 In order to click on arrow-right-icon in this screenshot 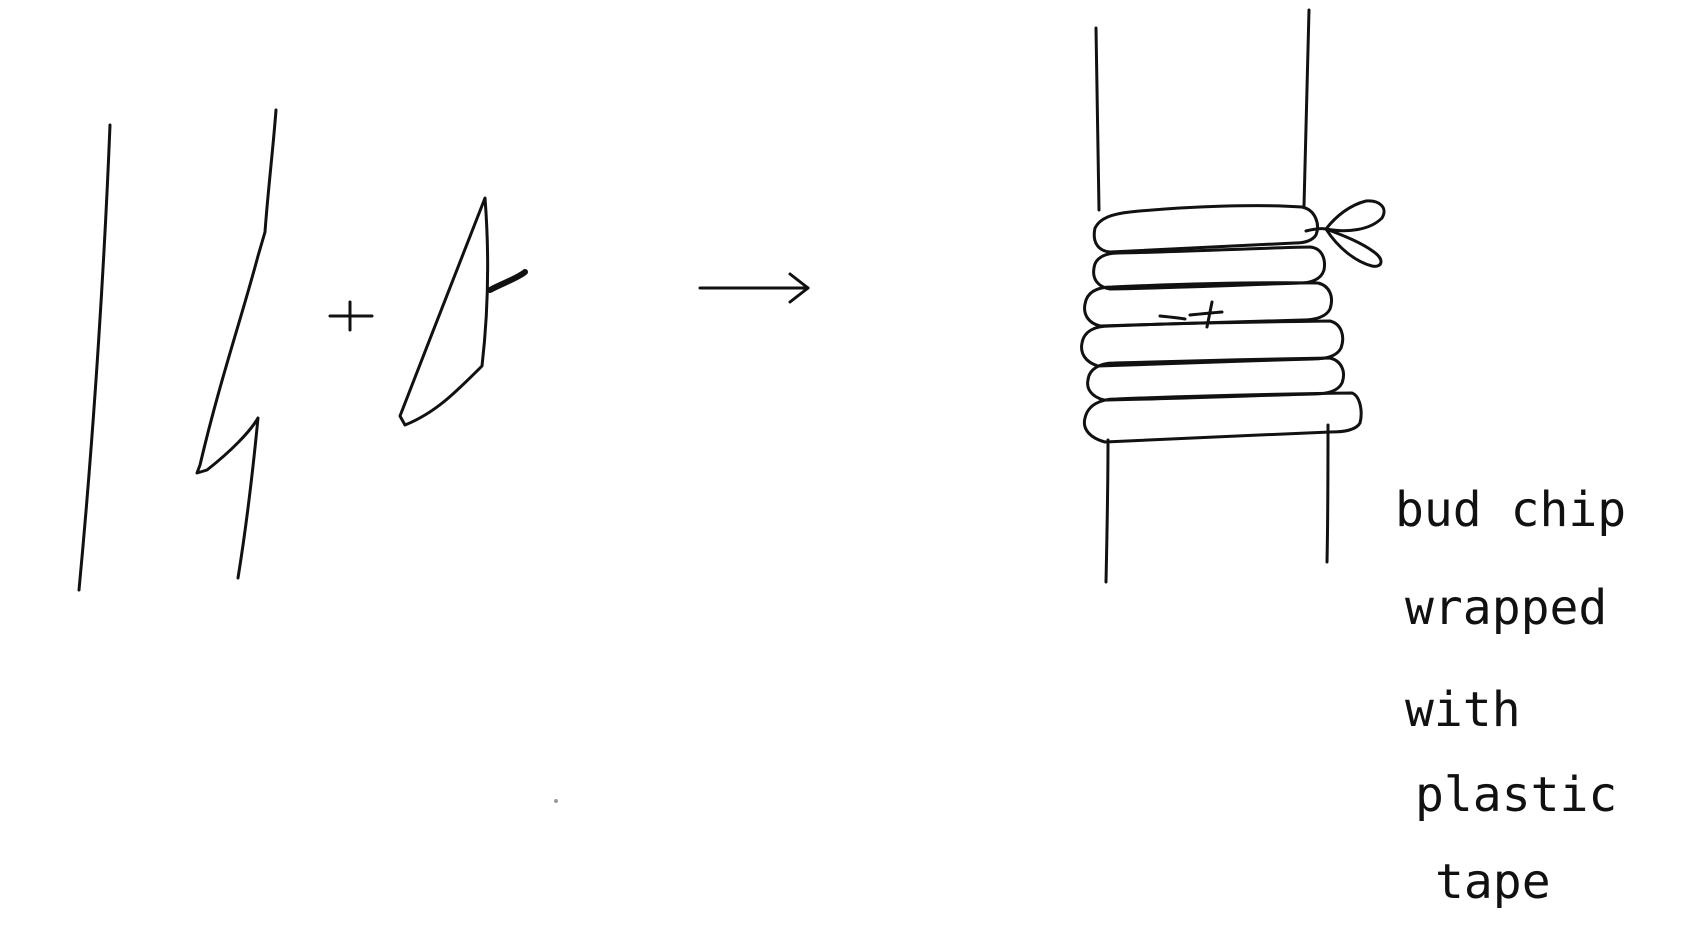, I will do `click(754, 288)`.